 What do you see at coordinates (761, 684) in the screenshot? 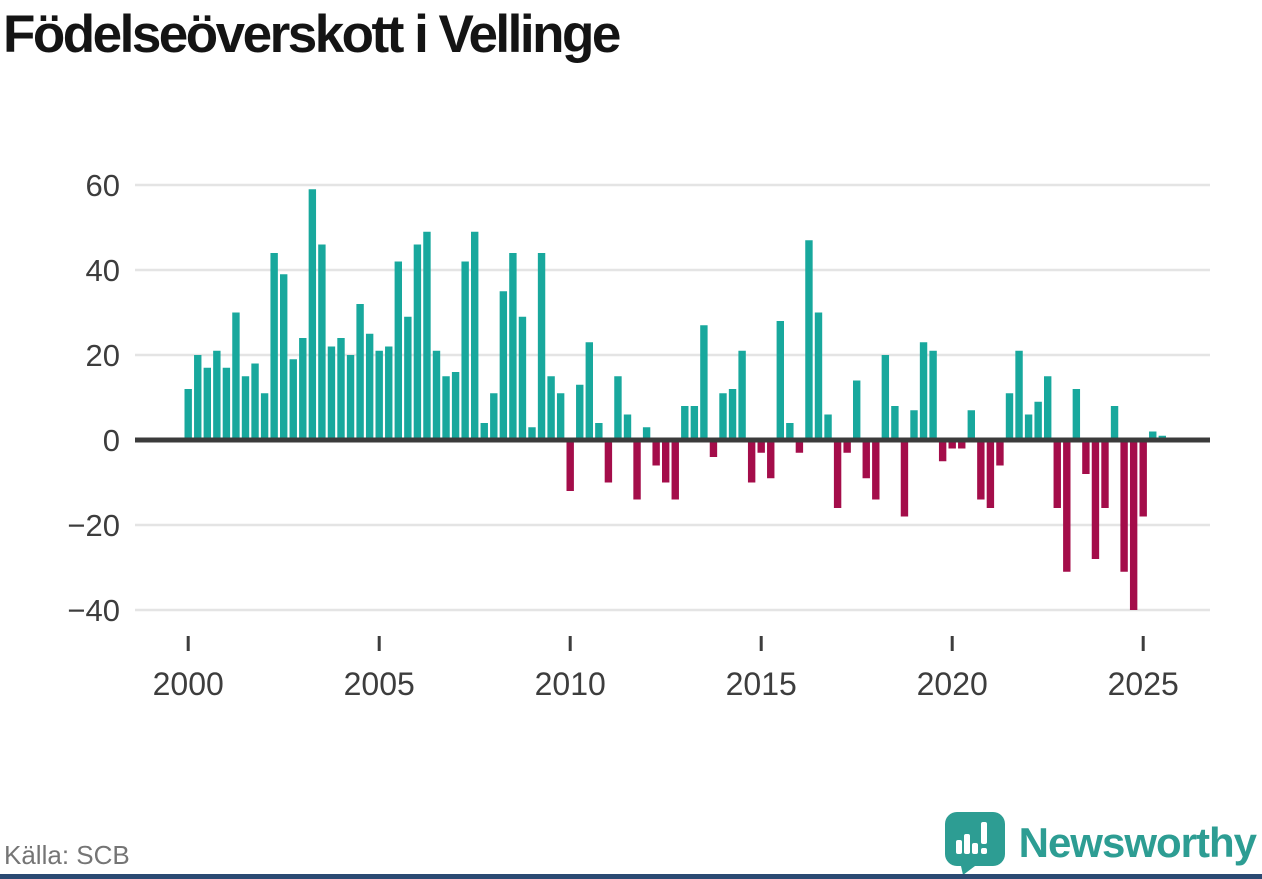
I see `x-tick-label: 2015` at bounding box center [761, 684].